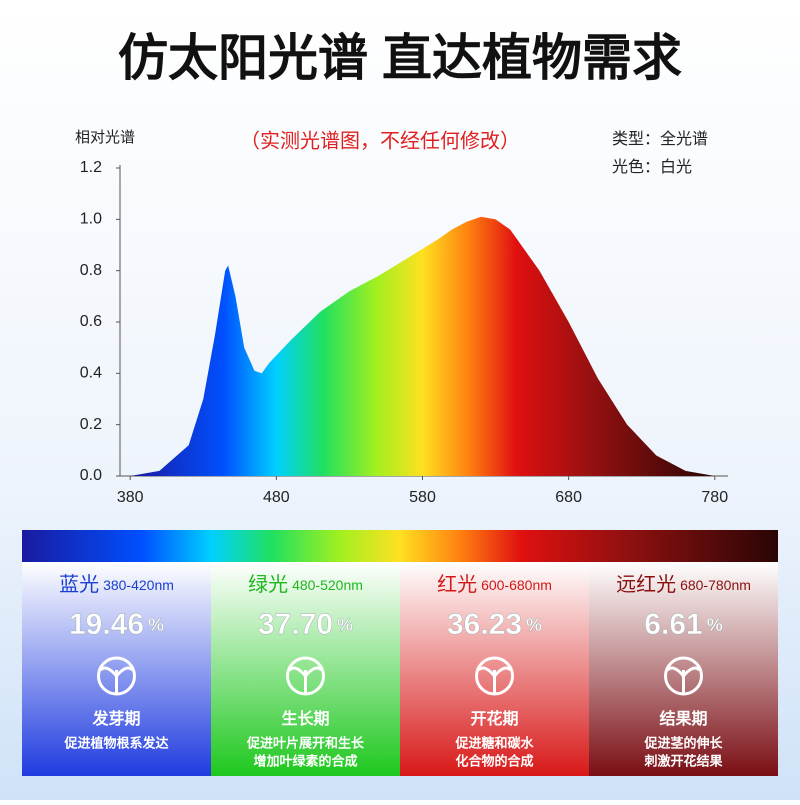 The image size is (800, 805). I want to click on info: 类型：全光谱, so click(660, 139).